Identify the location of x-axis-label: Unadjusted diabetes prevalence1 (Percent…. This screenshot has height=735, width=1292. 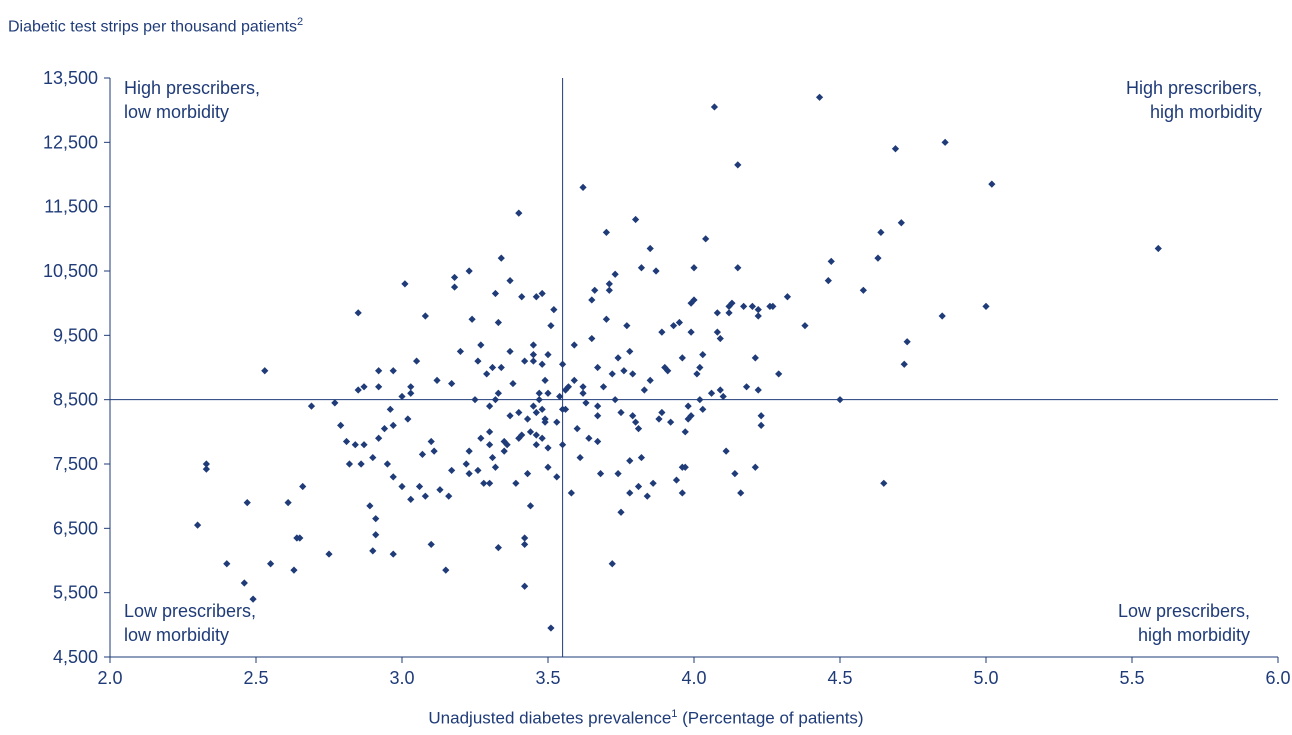
(646, 718).